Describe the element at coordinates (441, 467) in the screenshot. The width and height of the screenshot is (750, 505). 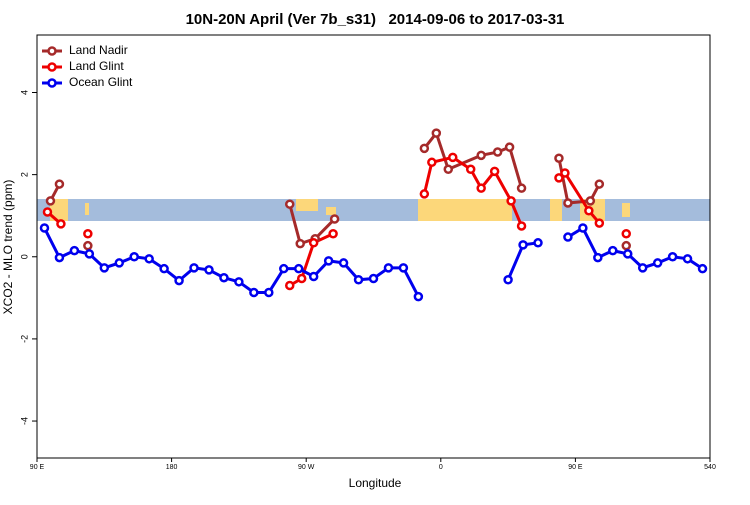
I see `x-tick-label: 0` at that location.